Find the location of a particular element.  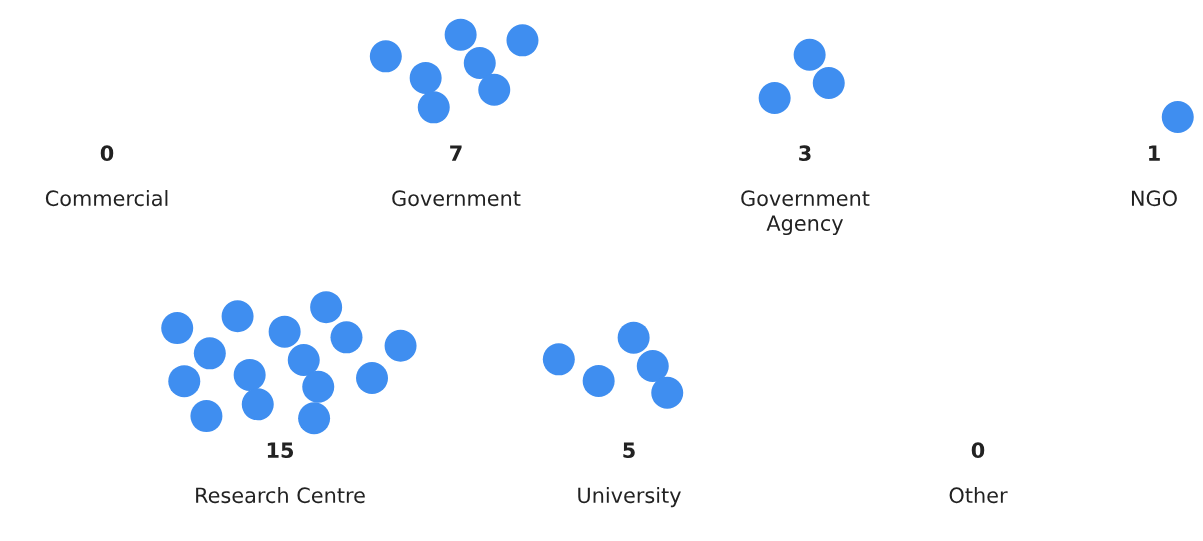

category-label: Government is located at coordinates (456, 198).